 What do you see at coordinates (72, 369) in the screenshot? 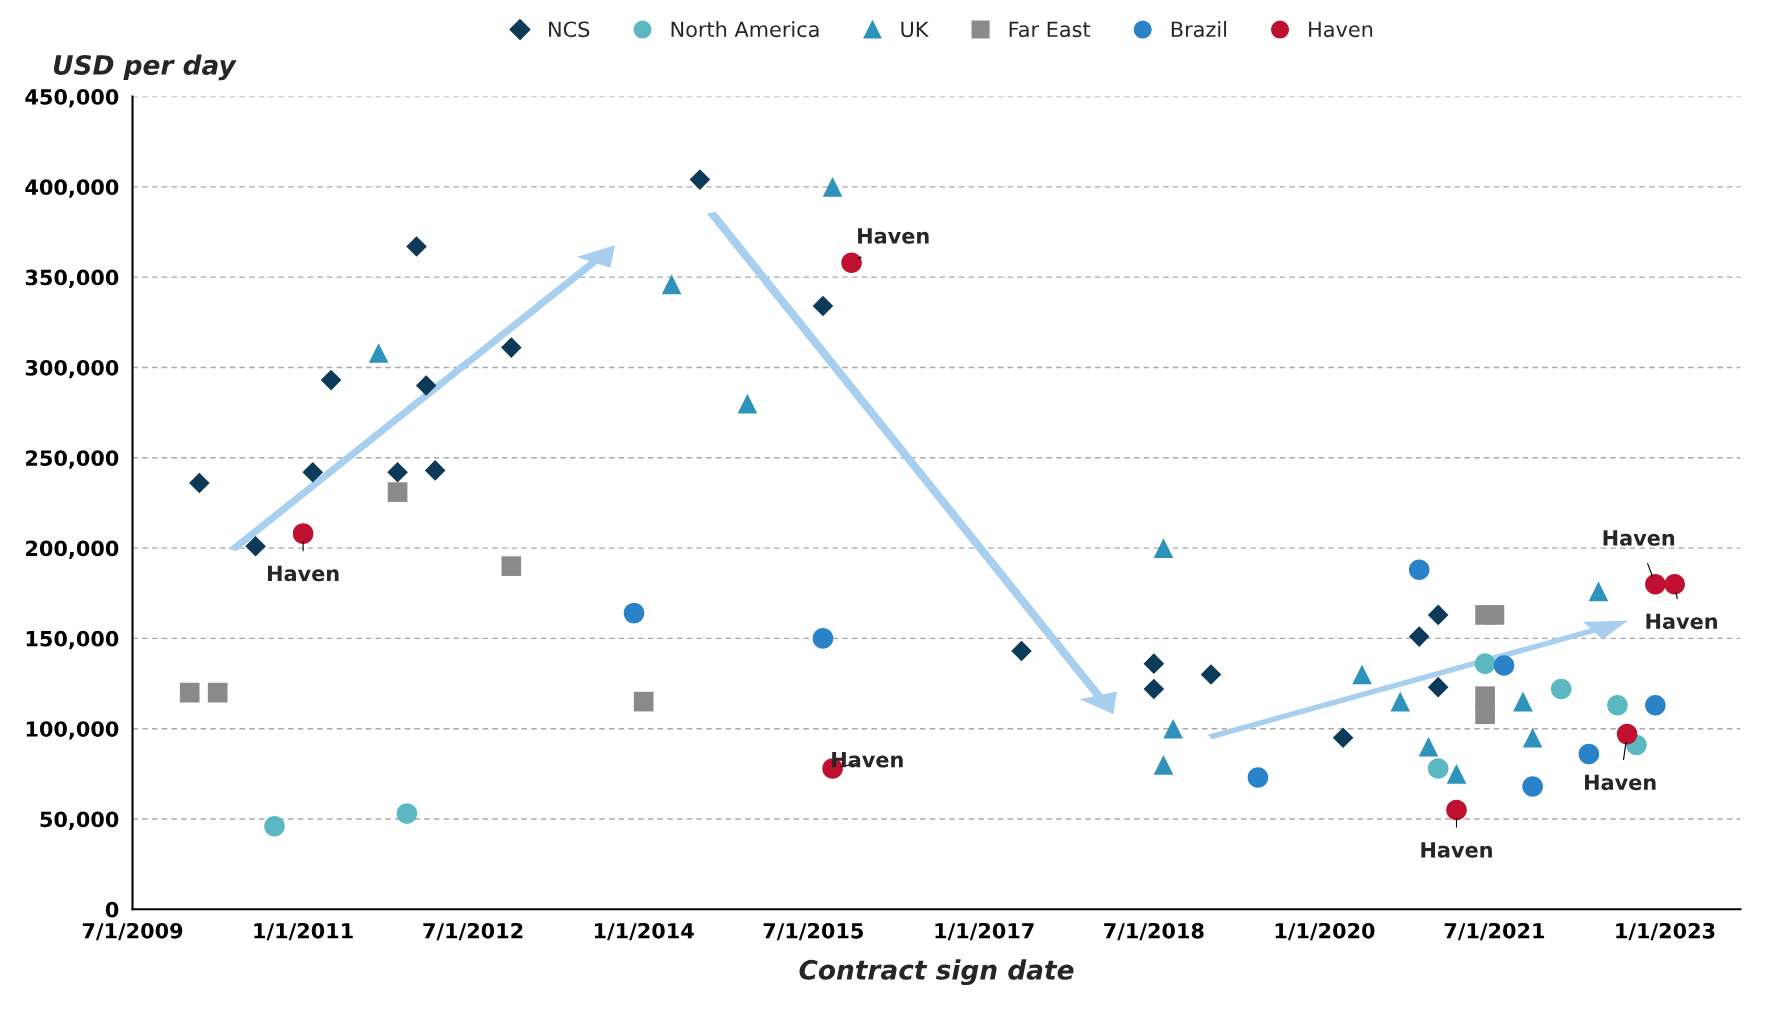
I see `y-tick-label: 300,000` at bounding box center [72, 369].